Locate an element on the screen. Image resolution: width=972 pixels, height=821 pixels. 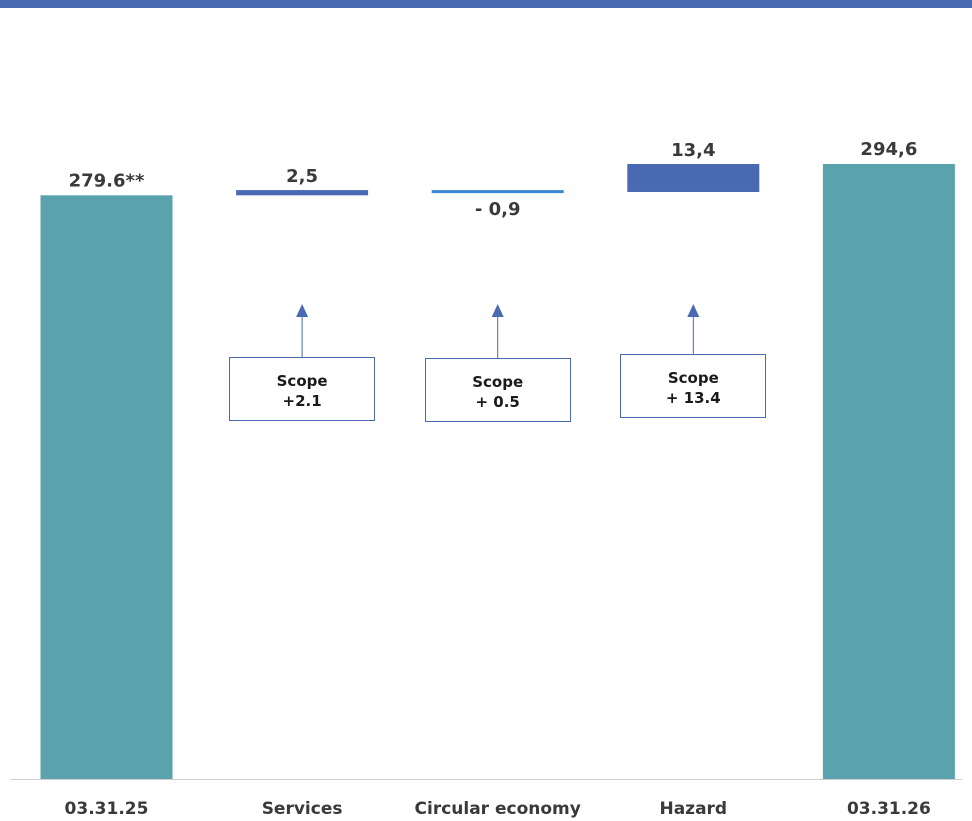
category-label-services: Services is located at coordinates (302, 809).